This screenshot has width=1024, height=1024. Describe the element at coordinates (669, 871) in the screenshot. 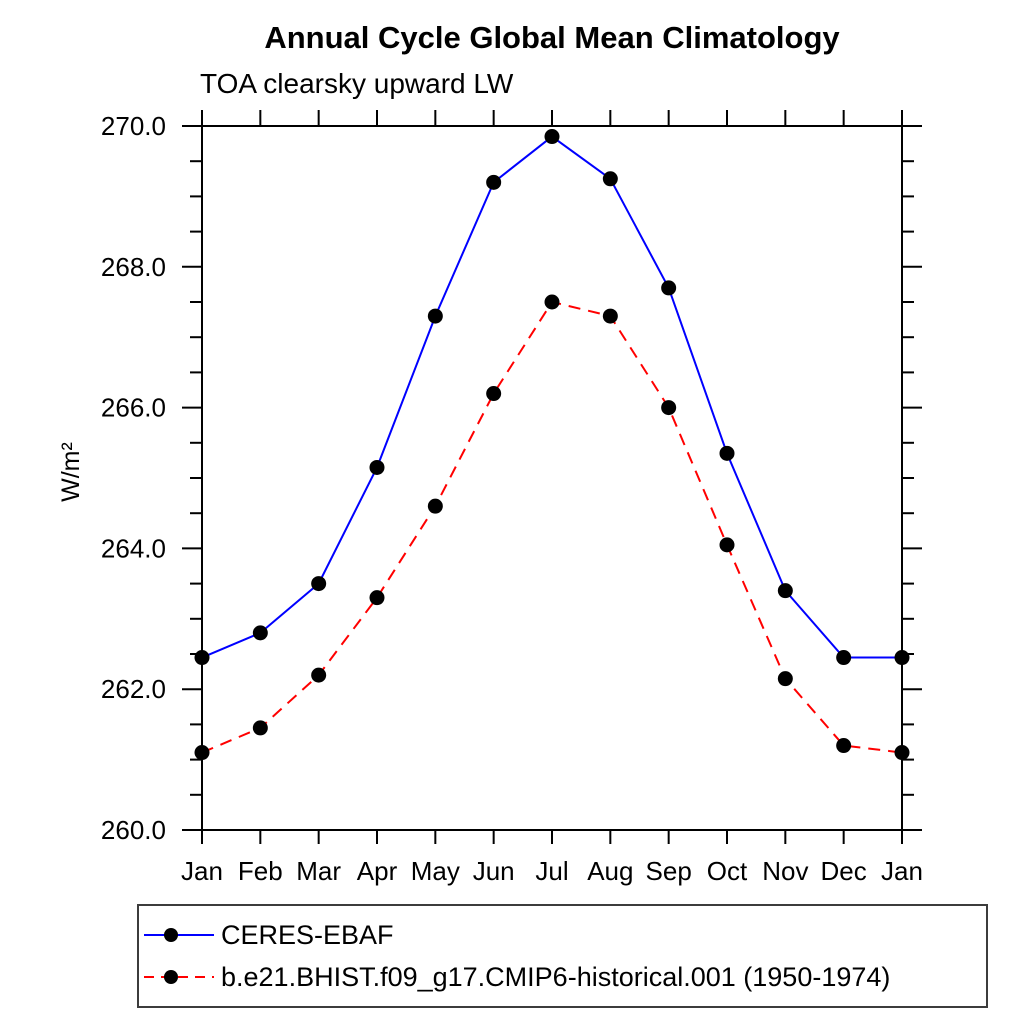

I see `x-tick-label: Sep` at that location.